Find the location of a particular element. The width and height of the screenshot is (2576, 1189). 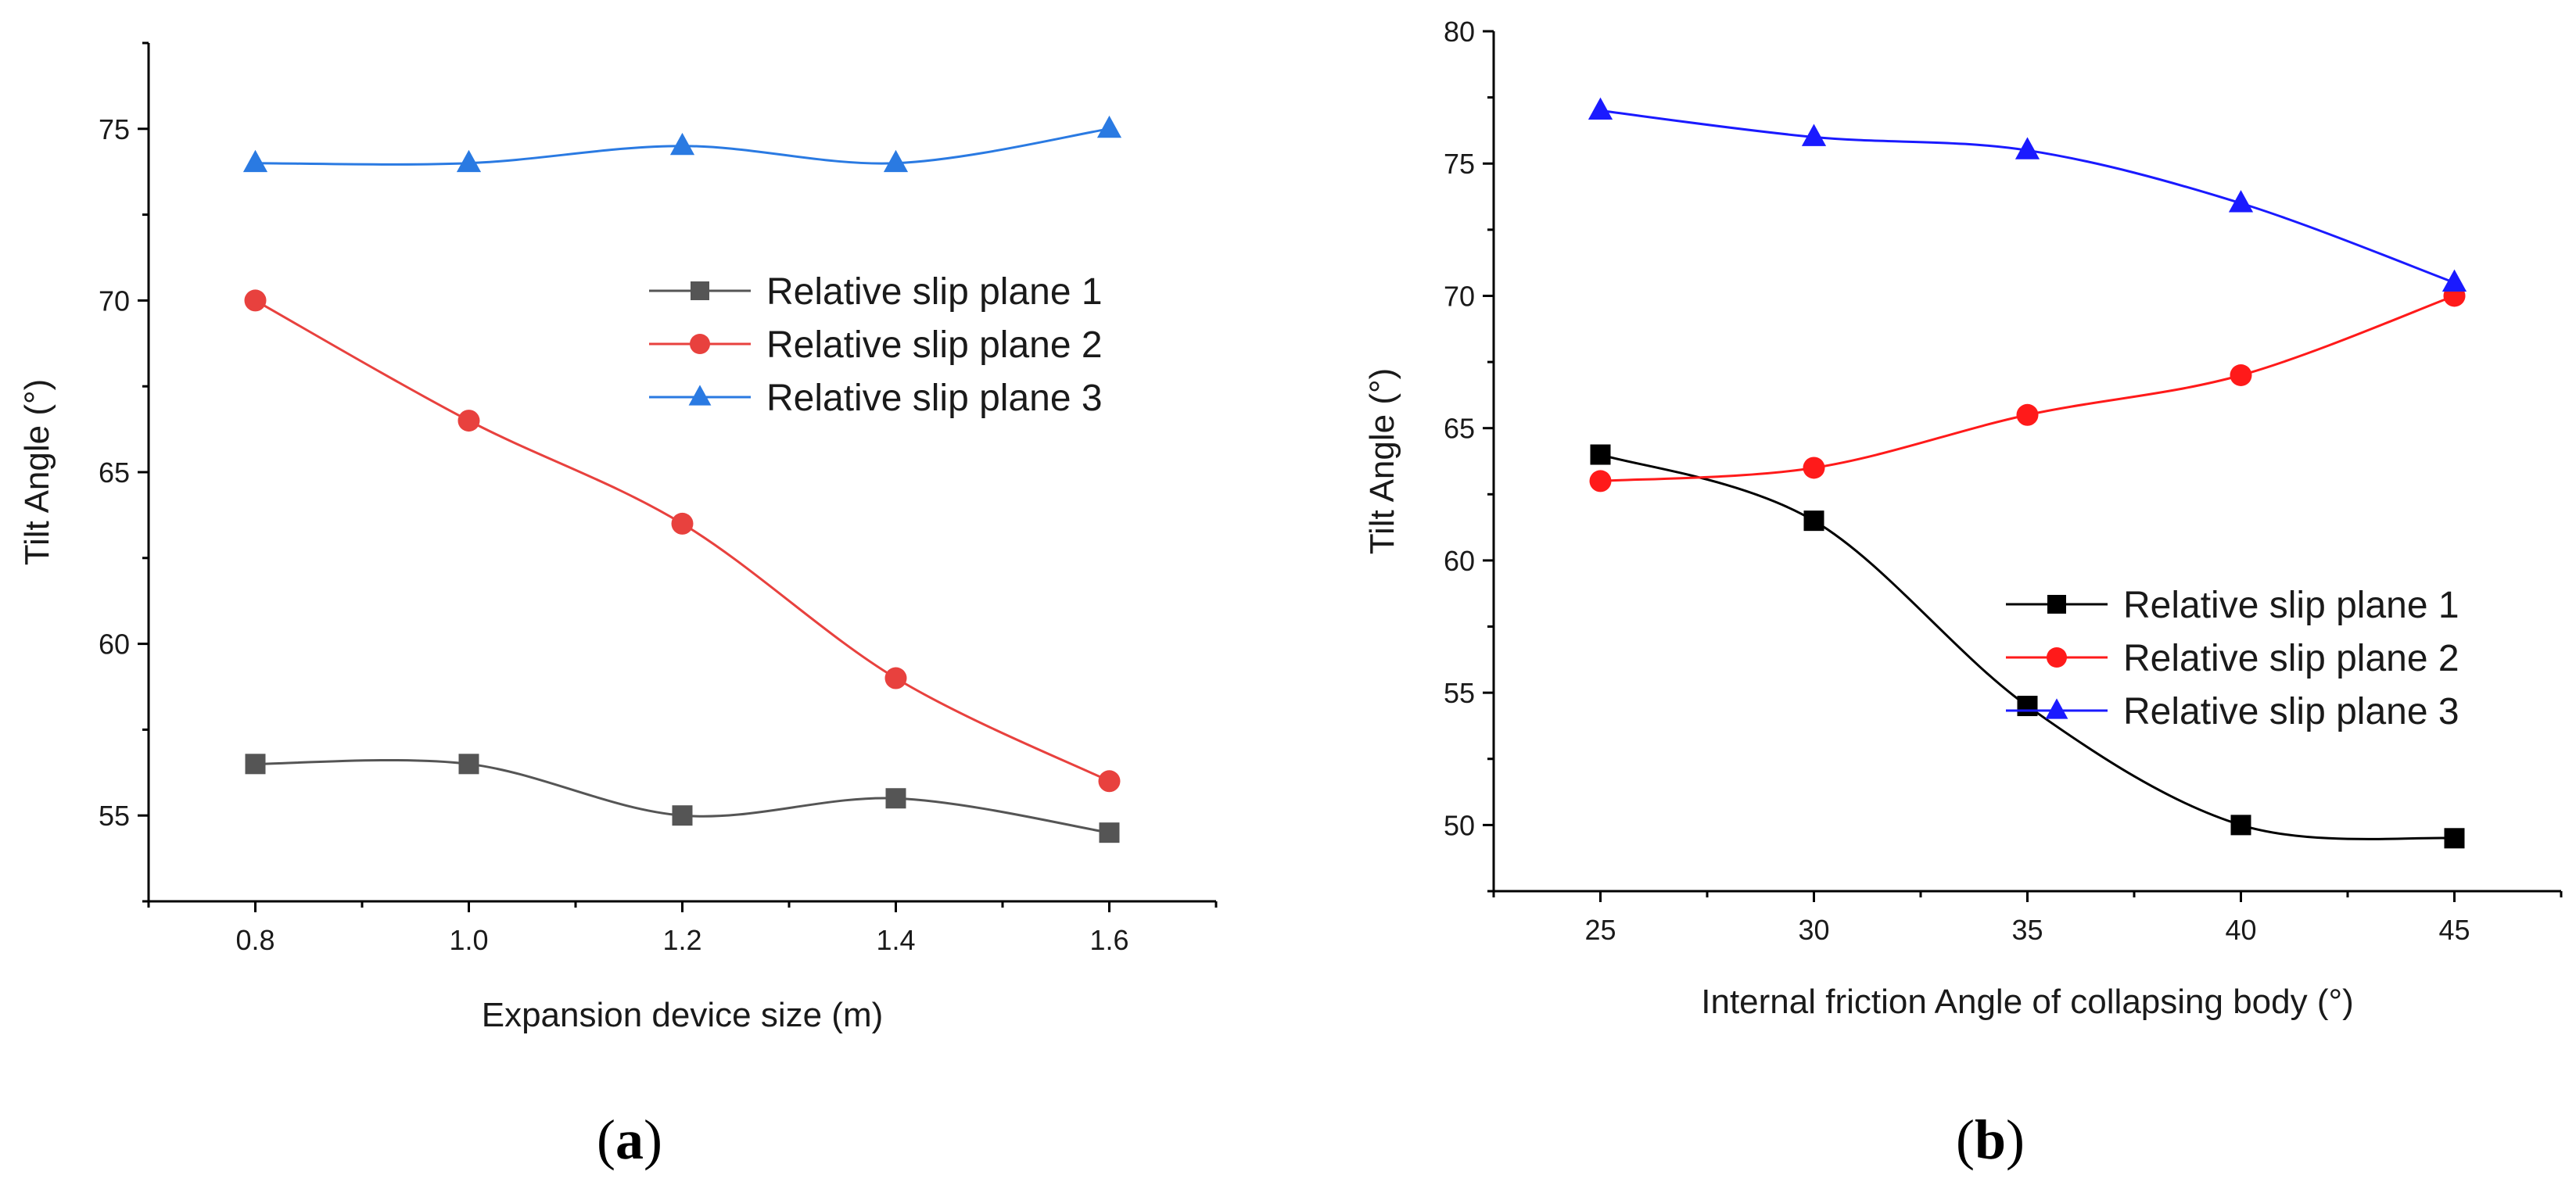

panel-label-letter: b is located at coordinates (1990, 1140).